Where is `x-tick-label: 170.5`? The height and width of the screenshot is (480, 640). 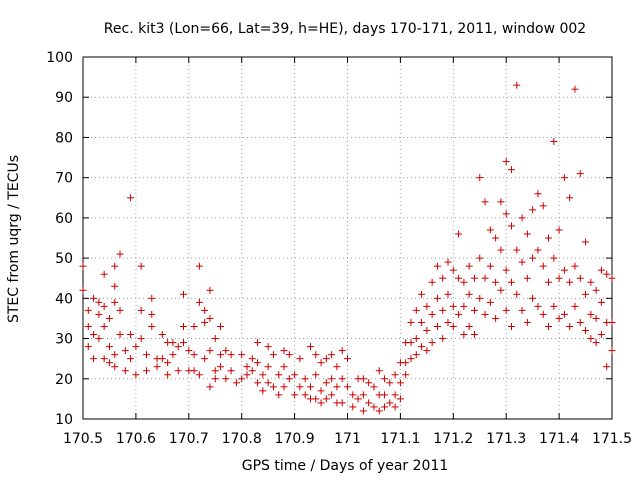
x-tick-label: 170.5 is located at coordinates (83, 439).